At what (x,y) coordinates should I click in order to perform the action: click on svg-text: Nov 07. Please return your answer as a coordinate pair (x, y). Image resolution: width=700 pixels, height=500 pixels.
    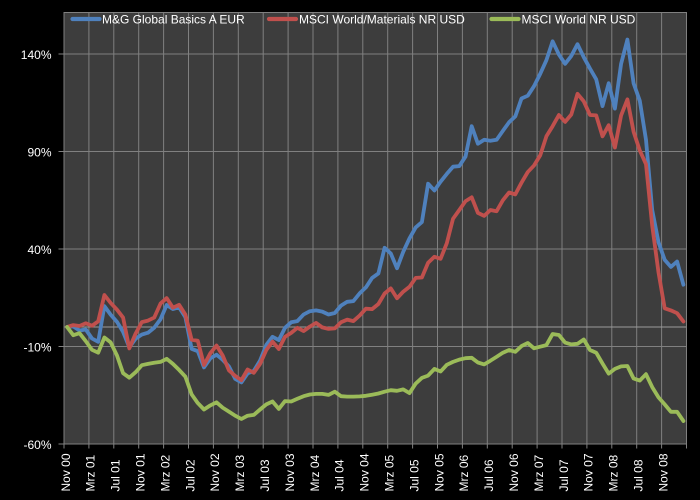
    Looking at the image, I should click on (589, 472).